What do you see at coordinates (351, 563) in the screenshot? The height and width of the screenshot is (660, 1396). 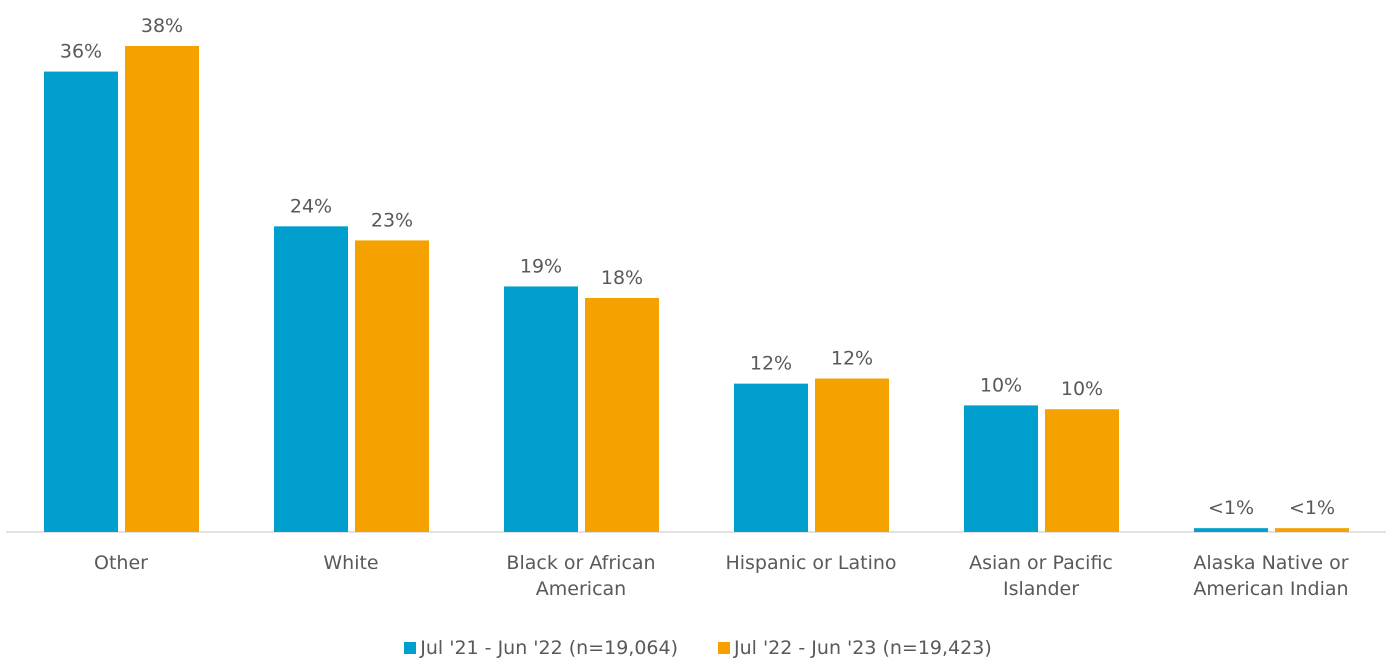 I see `x-tick-label: White` at bounding box center [351, 563].